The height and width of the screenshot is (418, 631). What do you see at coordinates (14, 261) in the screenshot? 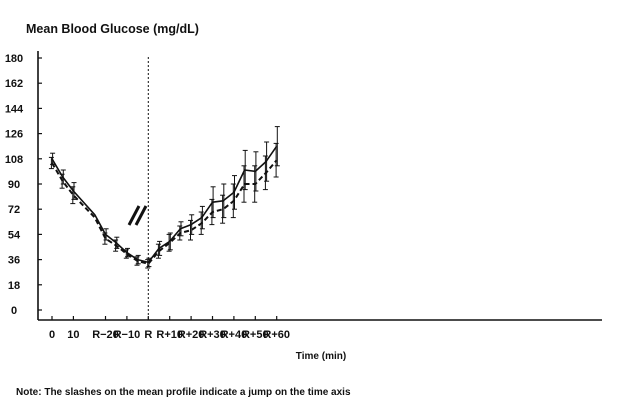
I see `y-tick-label: 36` at bounding box center [14, 261].